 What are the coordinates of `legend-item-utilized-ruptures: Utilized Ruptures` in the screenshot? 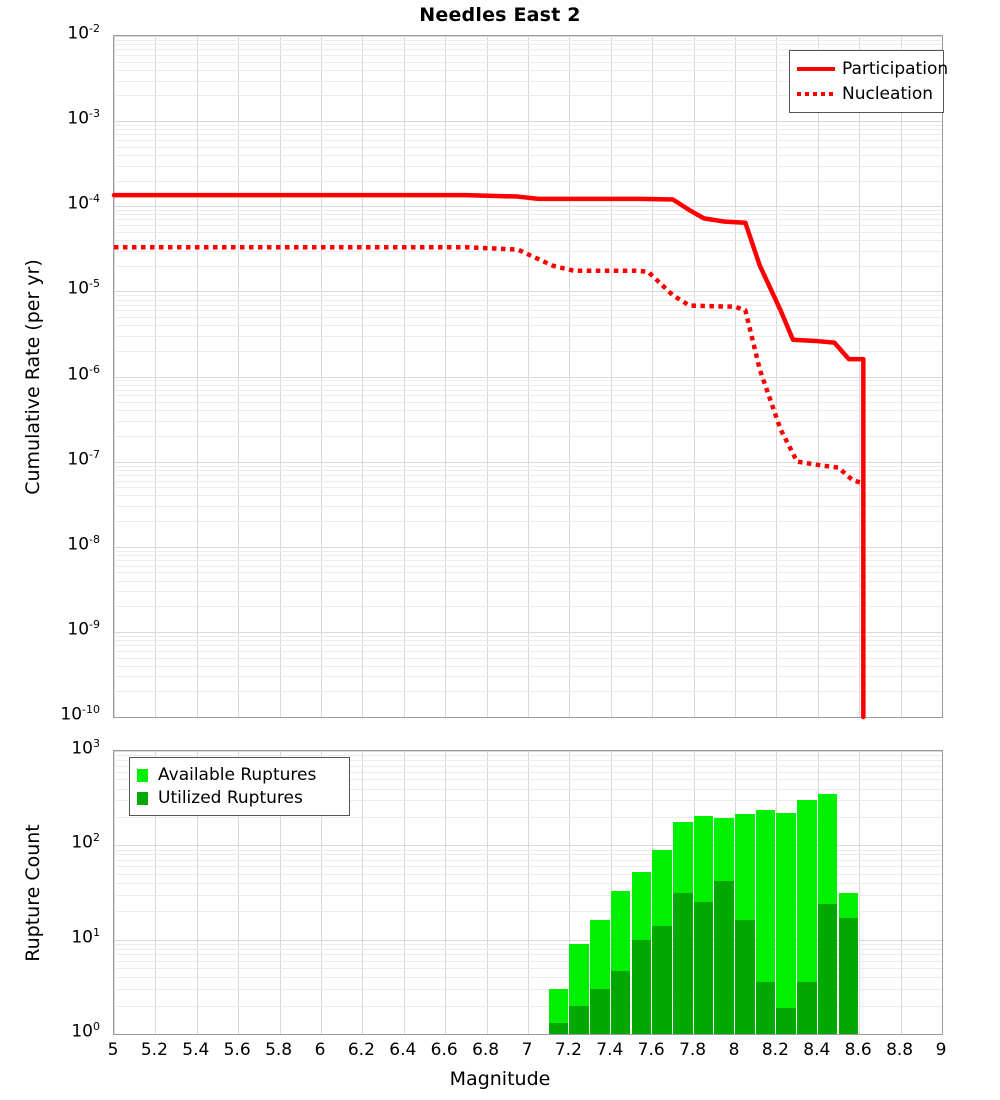 It's located at (238, 797).